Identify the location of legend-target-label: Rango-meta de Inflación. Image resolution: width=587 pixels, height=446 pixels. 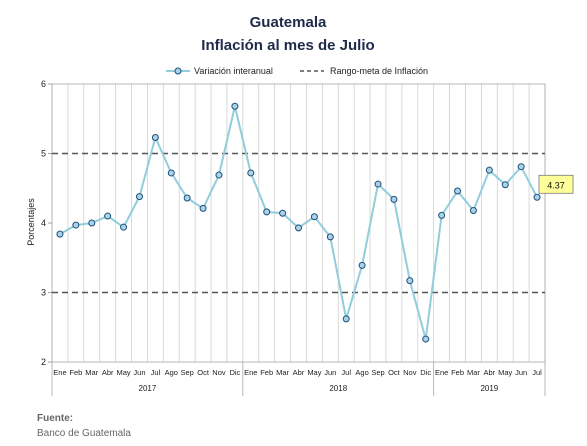
(379, 71).